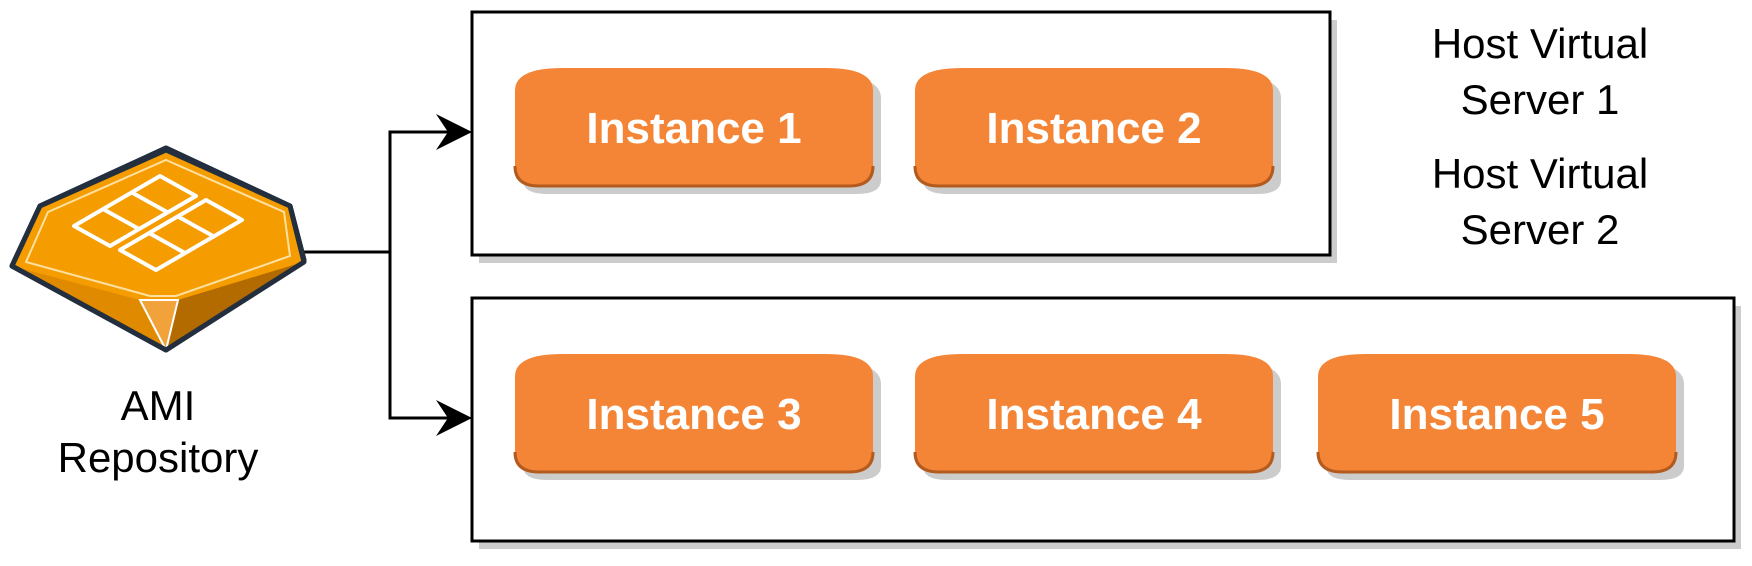  Describe the element at coordinates (158, 457) in the screenshot. I see `ami-label-line2: Repository` at that location.